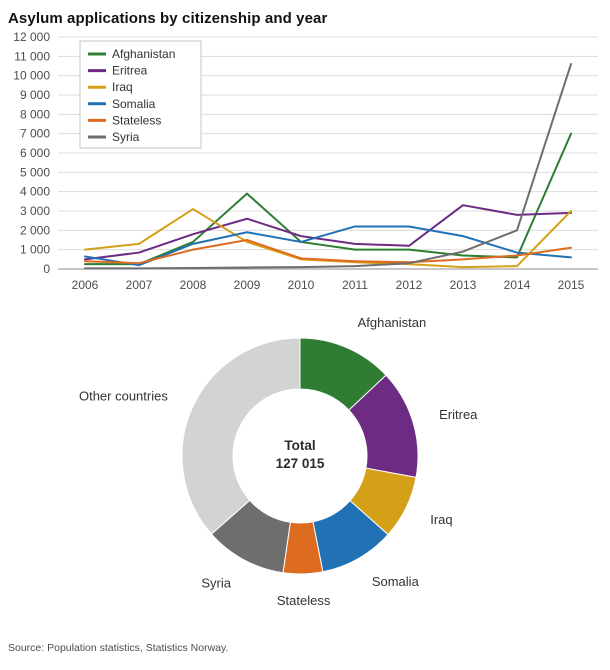 This screenshot has height=670, width=610. What do you see at coordinates (396, 581) in the screenshot?
I see `donut-label-somalia: Somalia` at bounding box center [396, 581].